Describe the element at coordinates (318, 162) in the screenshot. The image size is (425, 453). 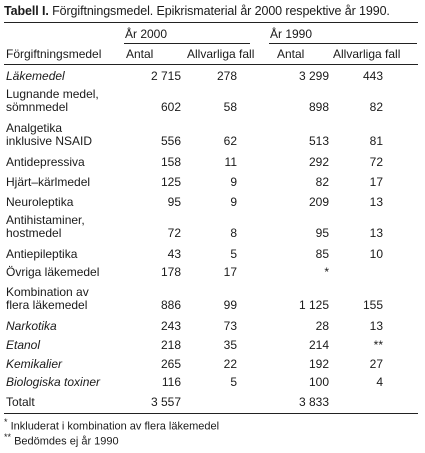
I see `row-value: 292` at that location.